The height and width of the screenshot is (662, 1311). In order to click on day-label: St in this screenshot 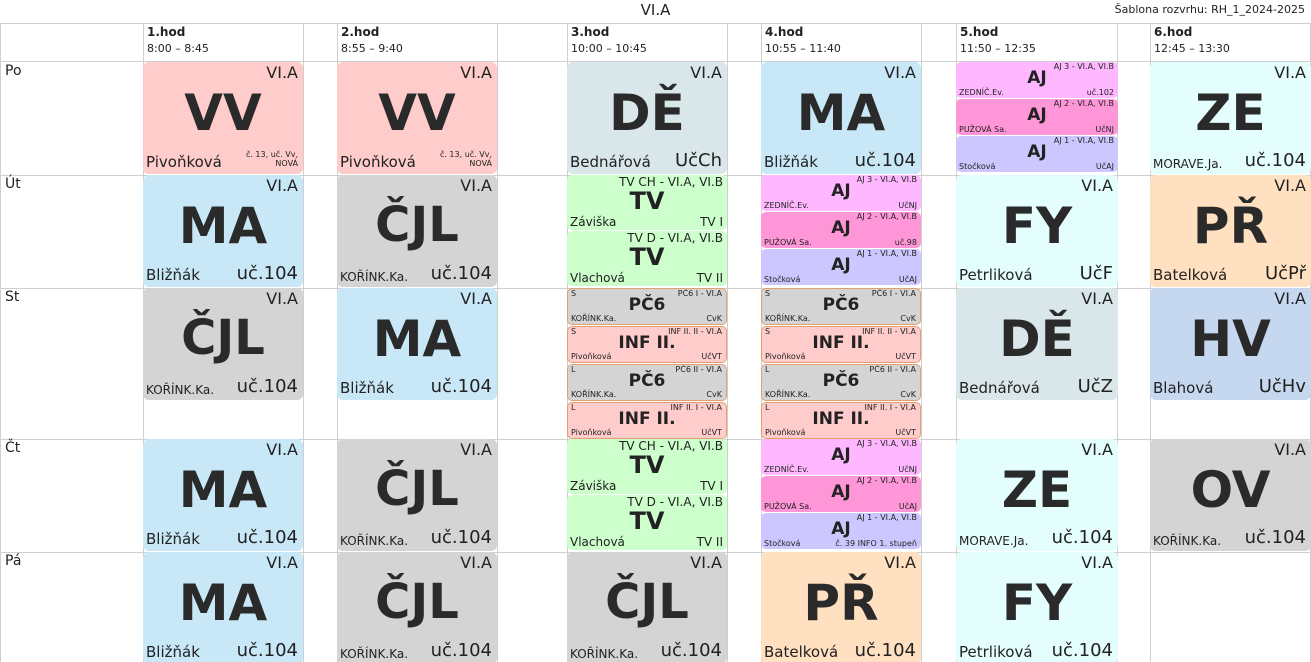, I will do `click(12, 297)`.